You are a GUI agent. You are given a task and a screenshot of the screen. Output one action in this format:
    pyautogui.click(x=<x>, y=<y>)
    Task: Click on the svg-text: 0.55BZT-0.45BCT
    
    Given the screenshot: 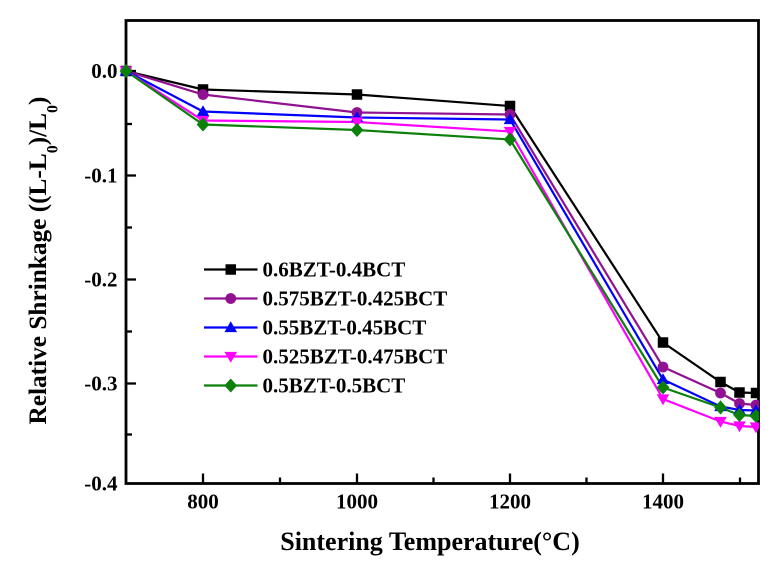 What is the action you would take?
    pyautogui.click(x=345, y=328)
    